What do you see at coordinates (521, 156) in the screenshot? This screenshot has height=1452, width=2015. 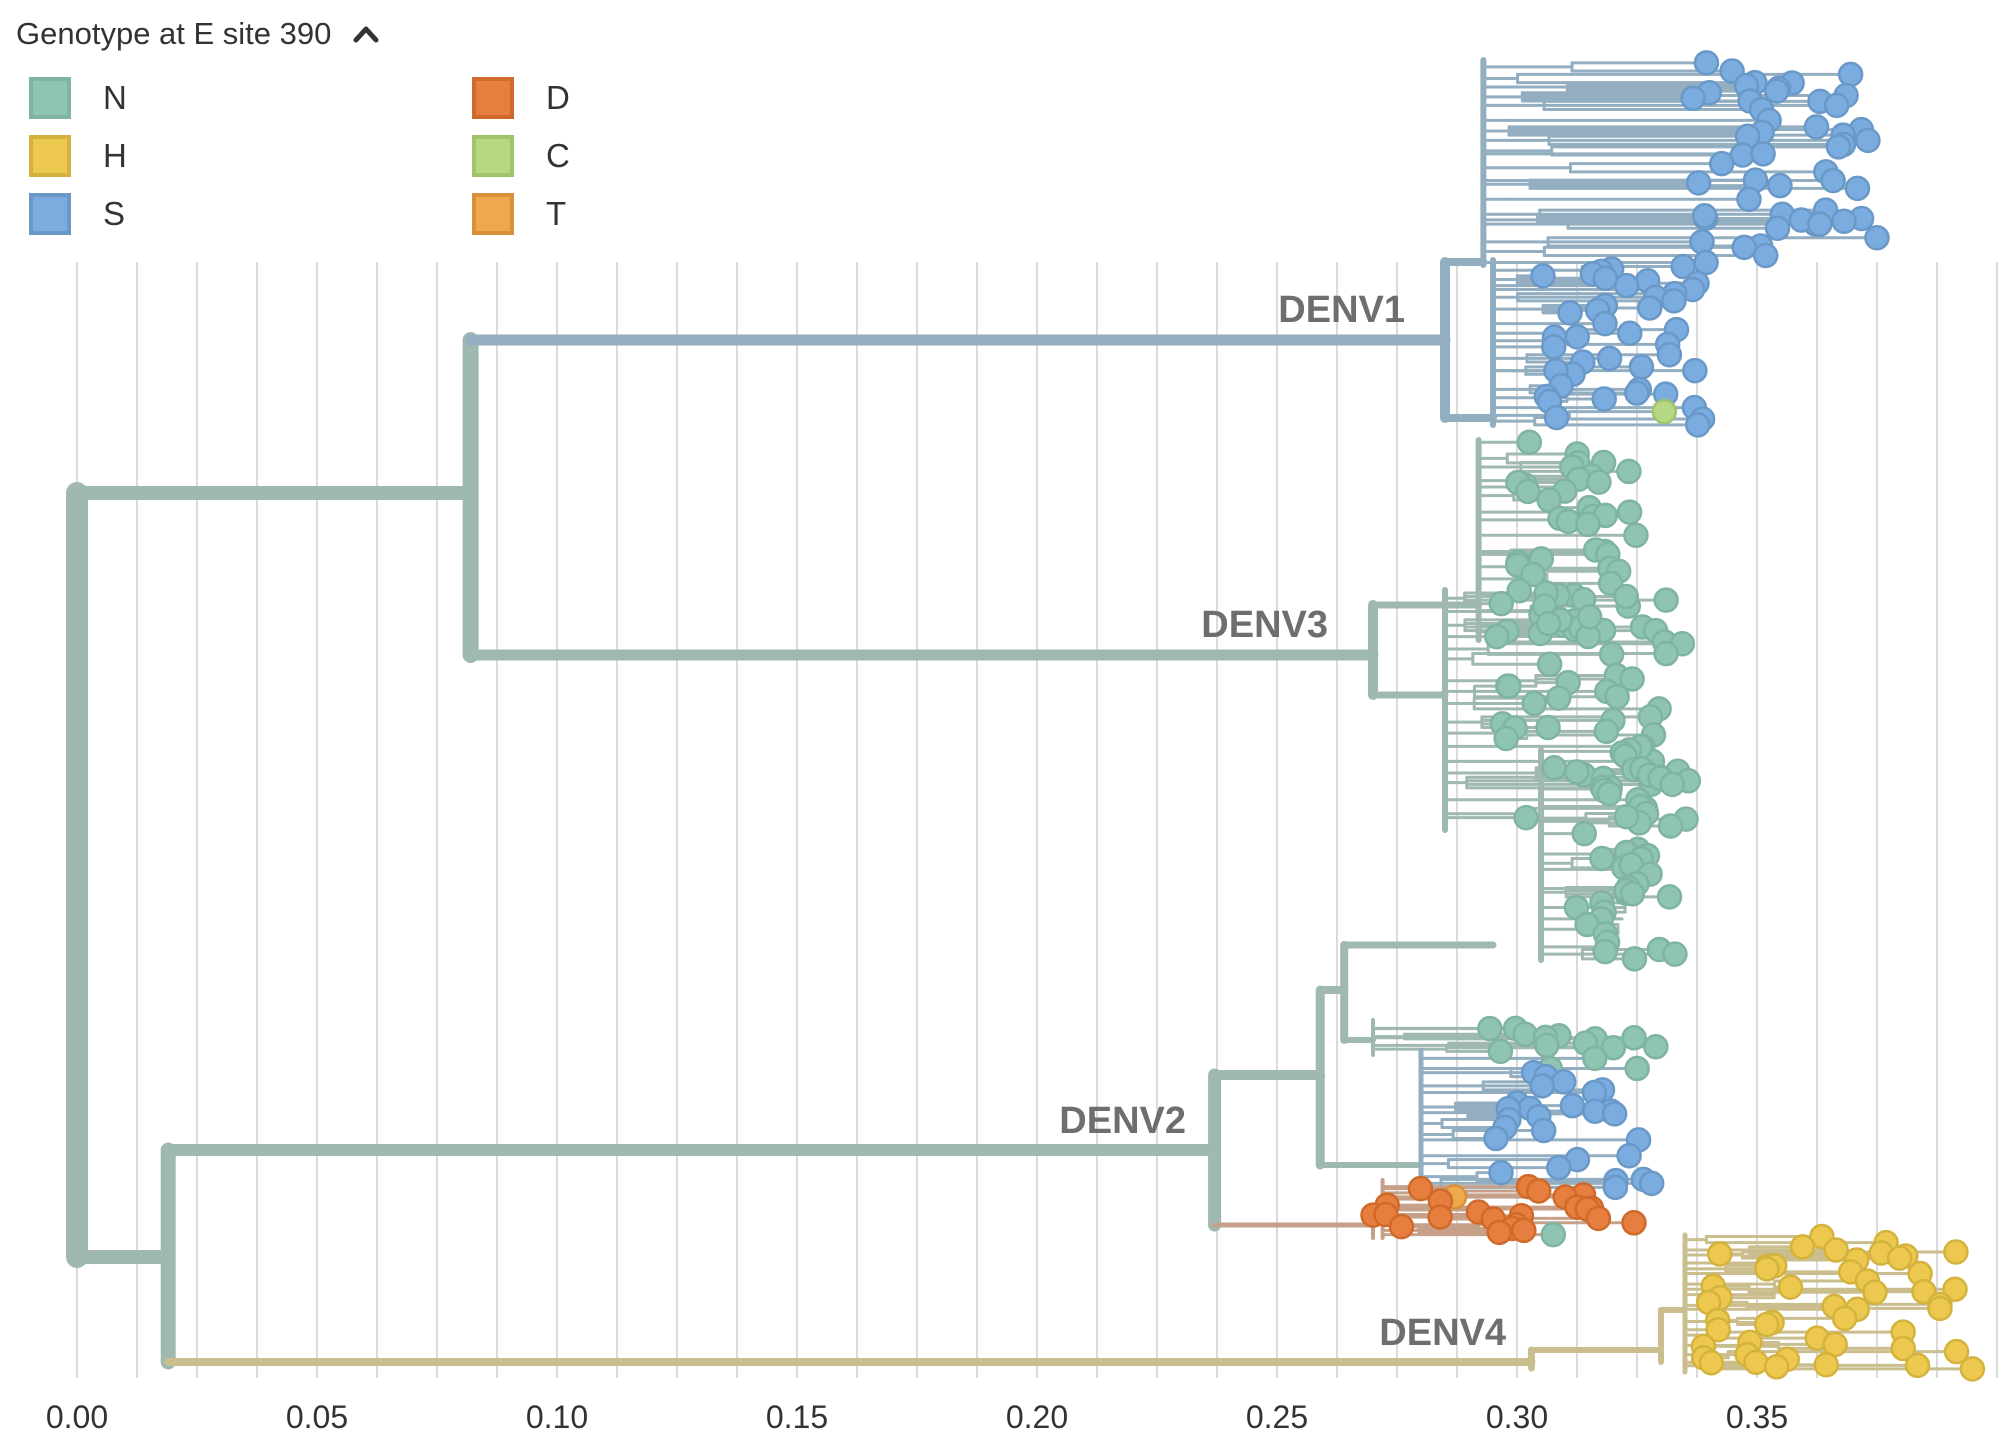 I see `legend-item-c: C` at bounding box center [521, 156].